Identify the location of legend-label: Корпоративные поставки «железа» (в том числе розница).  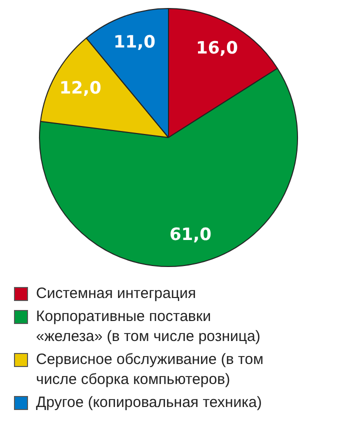
(149, 327).